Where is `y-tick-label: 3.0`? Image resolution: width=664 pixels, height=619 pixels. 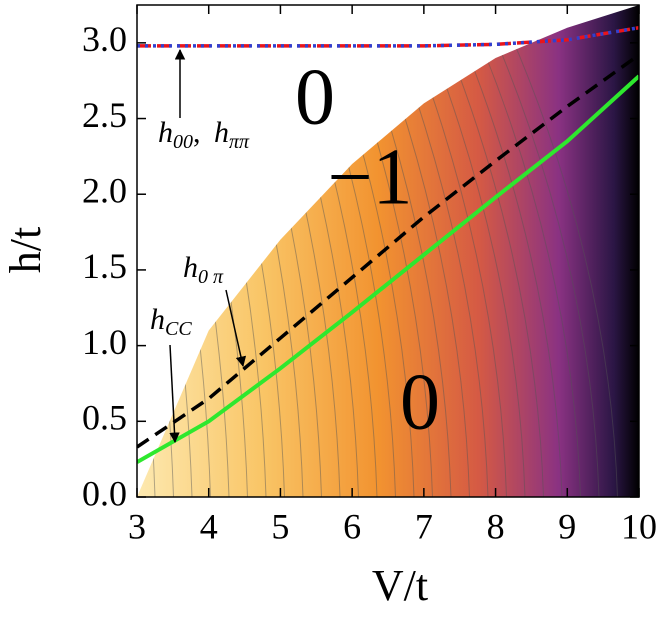
y-tick-label: 3.0 is located at coordinates (104, 39).